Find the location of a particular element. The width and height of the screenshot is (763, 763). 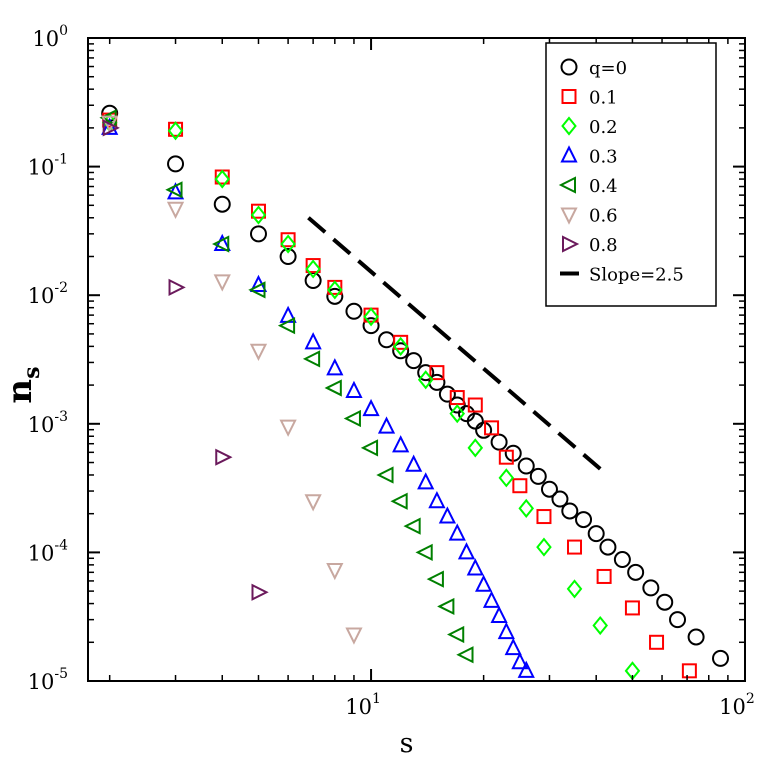

y-axis-title-main: n is located at coordinates (20, 391).